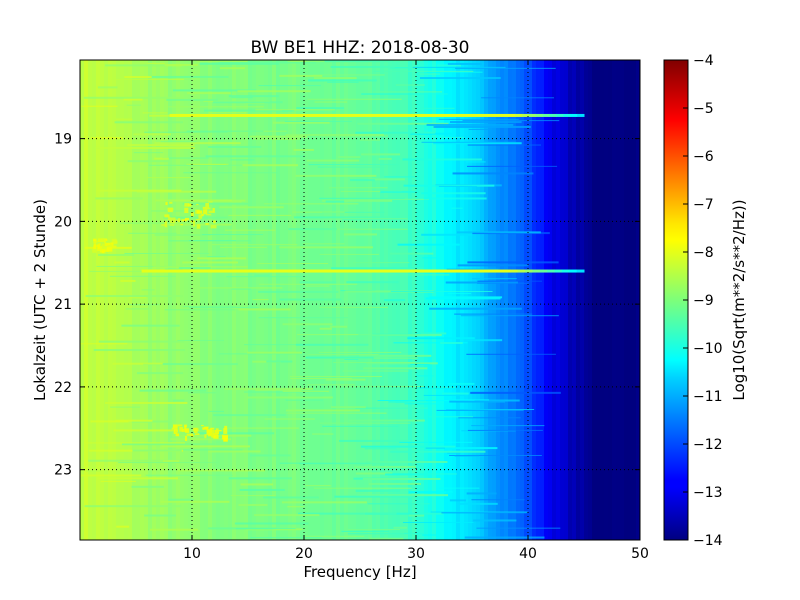 The width and height of the screenshot is (800, 600). What do you see at coordinates (739, 299) in the screenshot?
I see `colorbar-label: Log10(Sqrt(m**2/s**2/Hz))` at bounding box center [739, 299].